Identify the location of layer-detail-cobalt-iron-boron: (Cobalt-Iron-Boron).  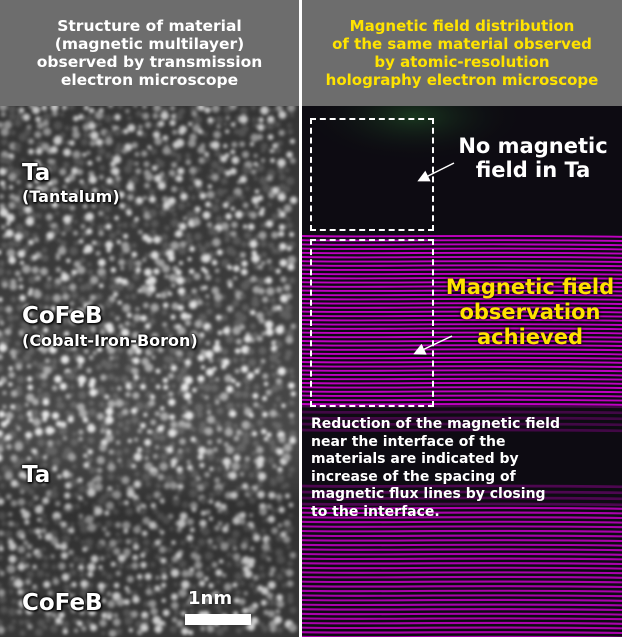
(110, 340).